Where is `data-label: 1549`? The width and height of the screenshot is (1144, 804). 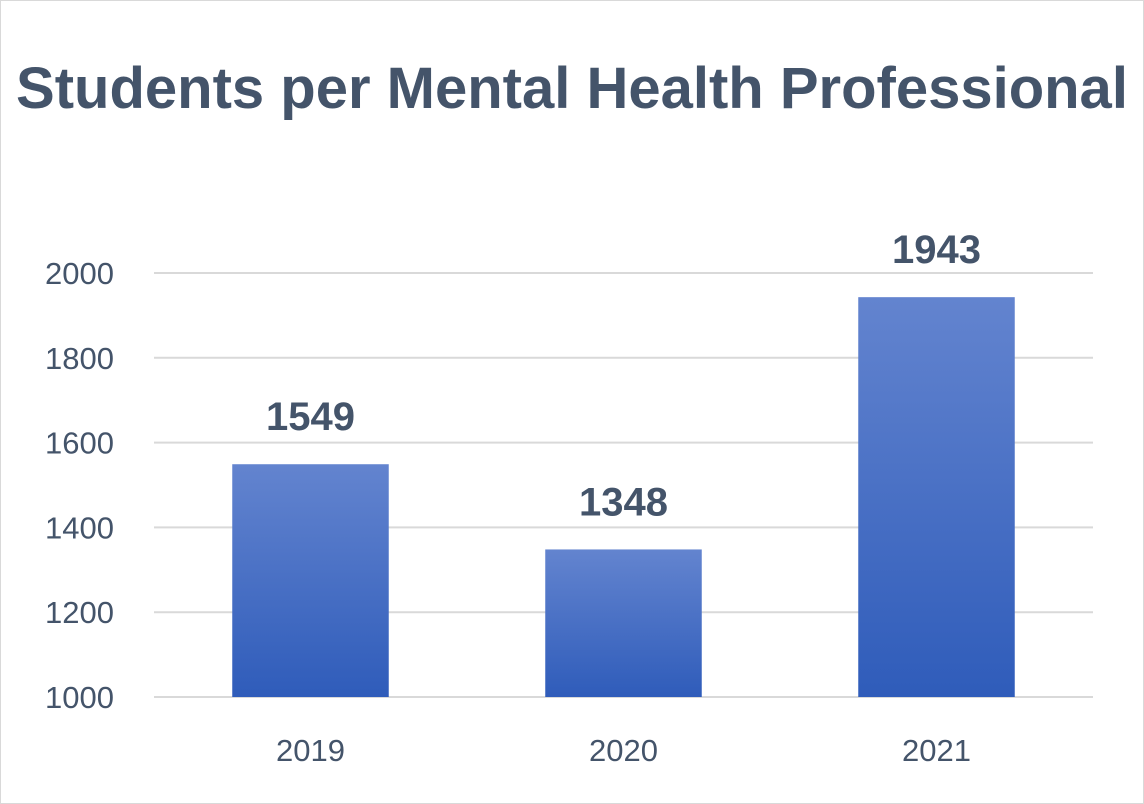
data-label: 1549 is located at coordinates (310, 417).